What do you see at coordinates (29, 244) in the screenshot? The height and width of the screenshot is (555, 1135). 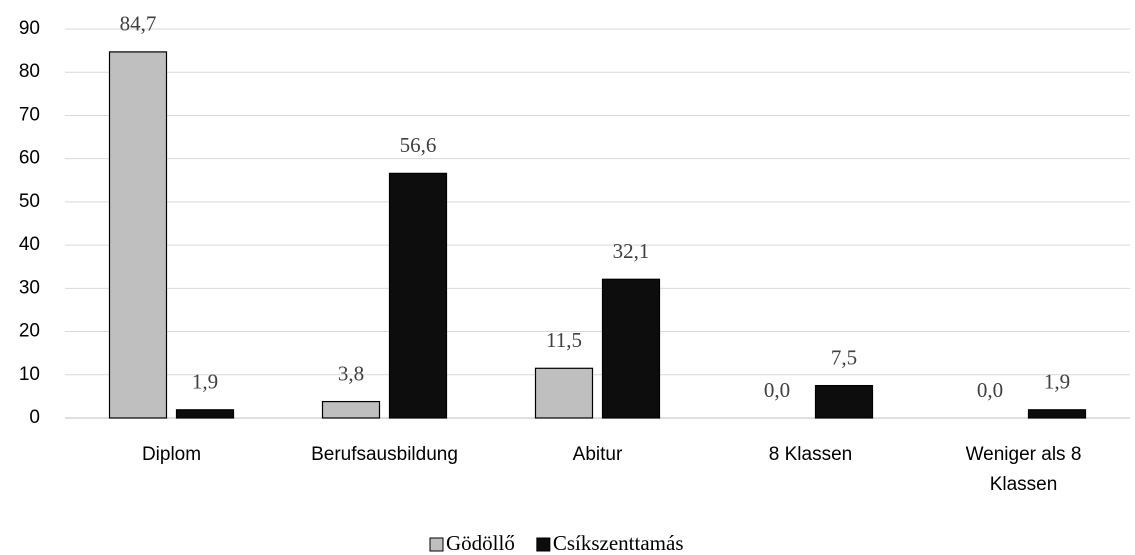 I see `y-tick-label: 40` at bounding box center [29, 244].